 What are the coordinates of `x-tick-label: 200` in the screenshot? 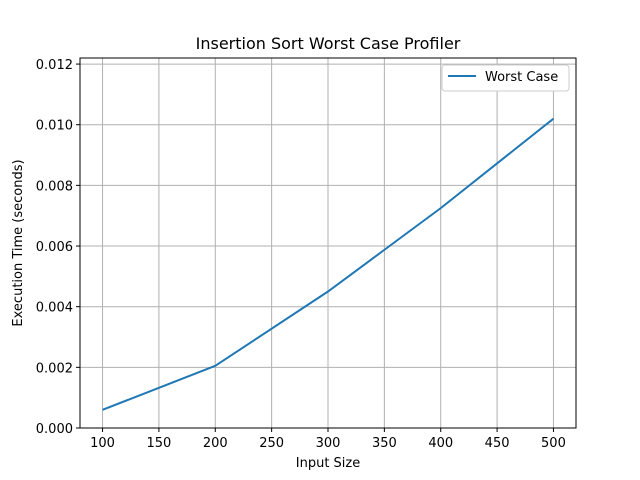 It's located at (215, 443).